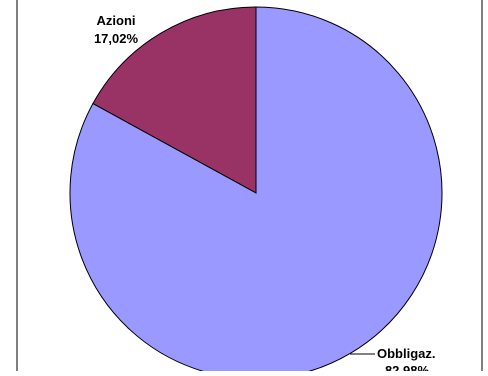 The width and height of the screenshot is (488, 376). I want to click on slice-label-azioni-name: Azioni, so click(116, 20).